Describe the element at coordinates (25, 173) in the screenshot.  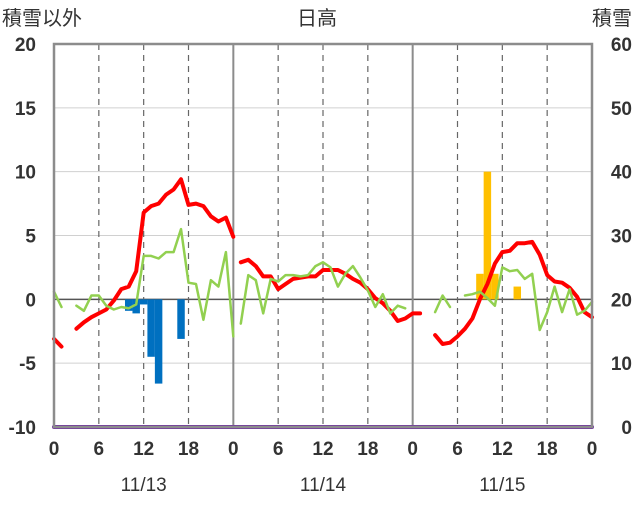
I see `y-tick-label-left: 10` at that location.